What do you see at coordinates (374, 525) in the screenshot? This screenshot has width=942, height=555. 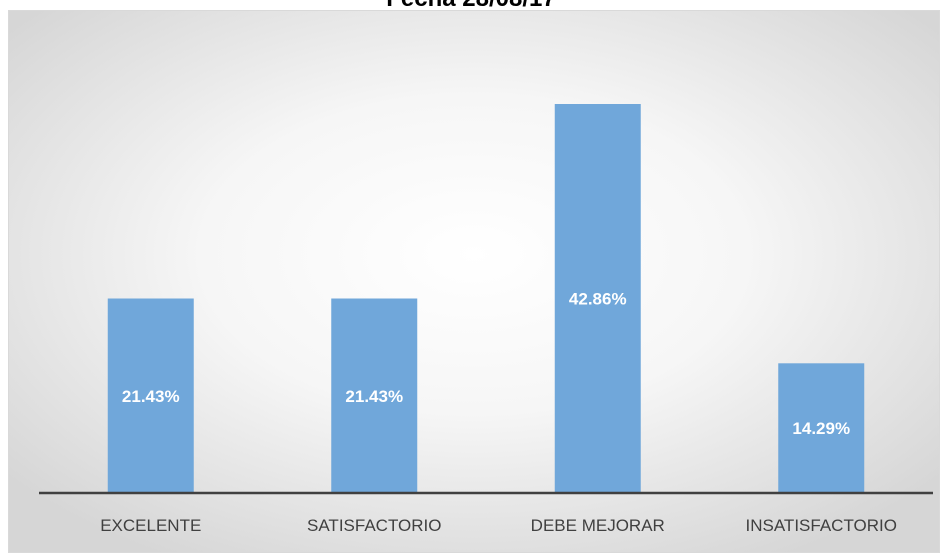 I see `x-tick-label: SATISFACTORIO` at bounding box center [374, 525].